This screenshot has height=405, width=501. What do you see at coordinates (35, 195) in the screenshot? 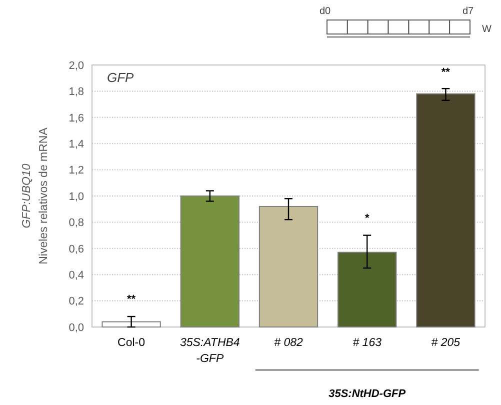
I see `y-axis-title: GFP:UBQ10 Niveles relativos de mRNA` at bounding box center [35, 195].